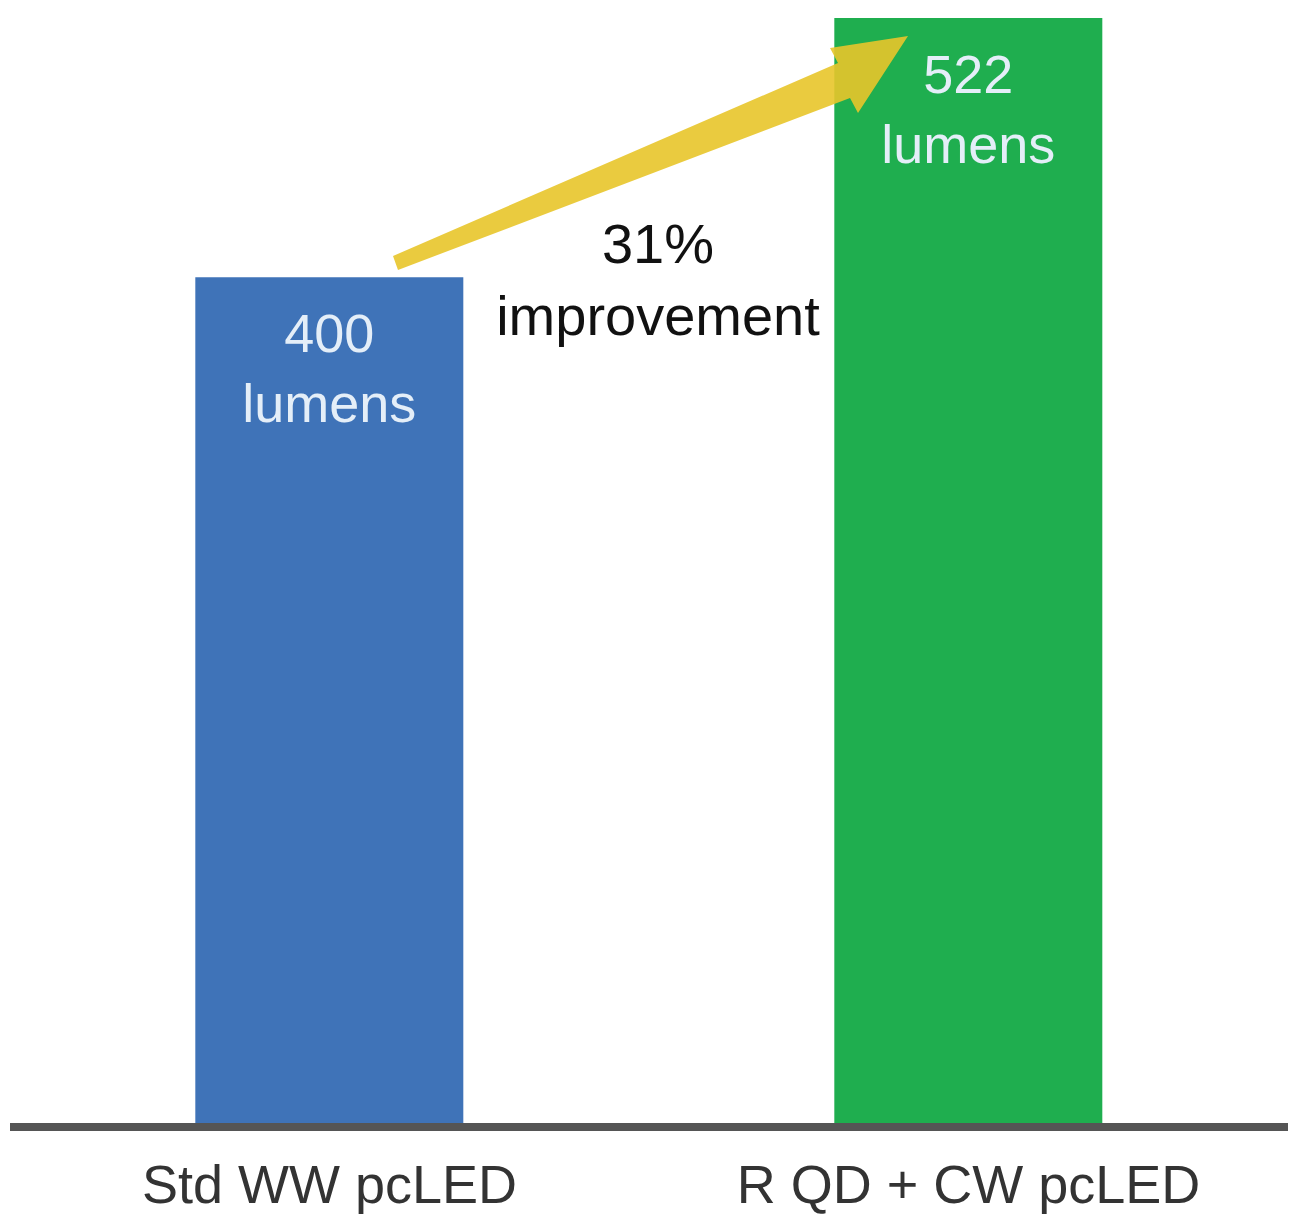 The image size is (1295, 1227). I want to click on data-label: 522 lumens, so click(968, 109).